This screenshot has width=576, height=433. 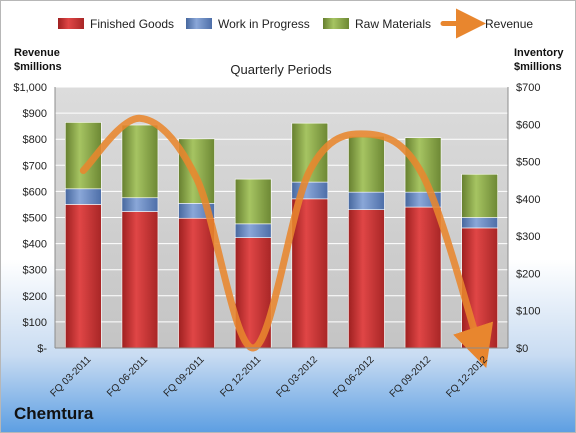 I want to click on right-tick-label: $300, so click(x=528, y=237).